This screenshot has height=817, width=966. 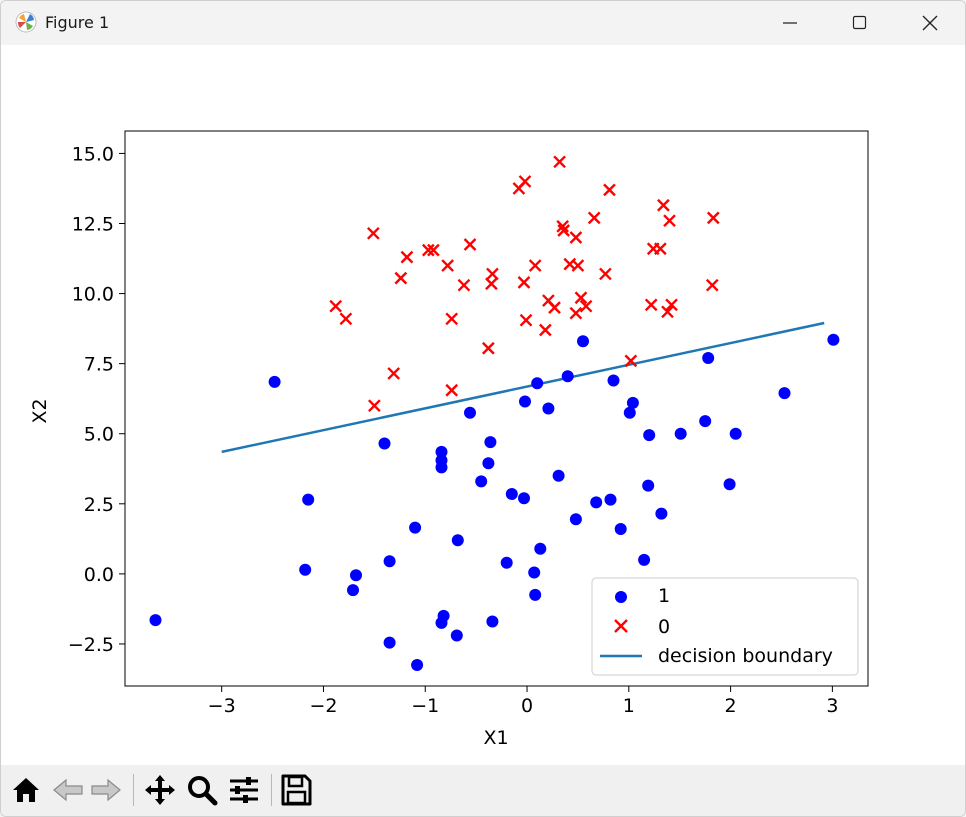 What do you see at coordinates (731, 706) in the screenshot?
I see `x-tick-label: 2` at bounding box center [731, 706].